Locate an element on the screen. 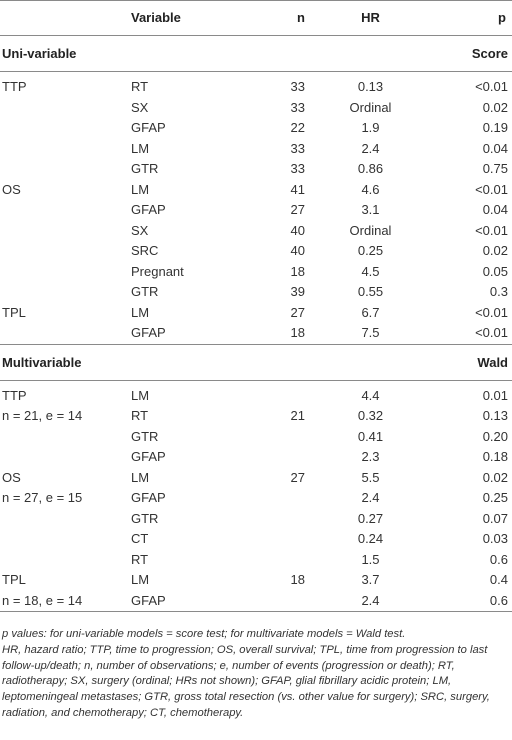  header-n: n is located at coordinates (301, 17).